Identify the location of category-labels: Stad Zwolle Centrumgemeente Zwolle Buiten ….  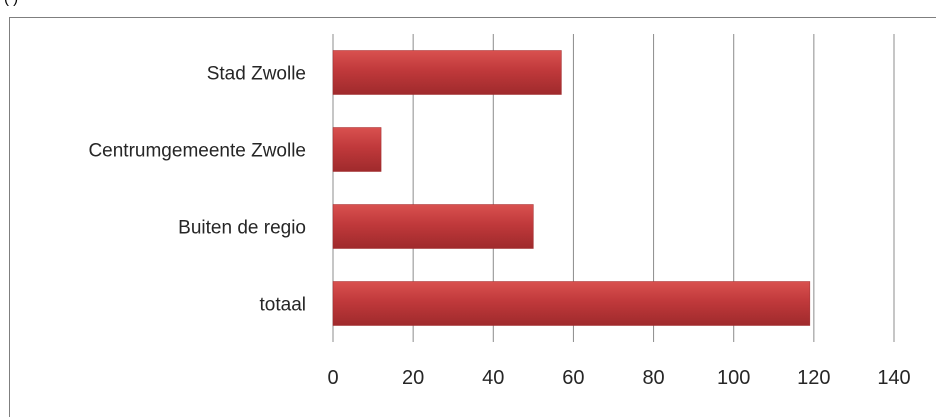
(197, 190).